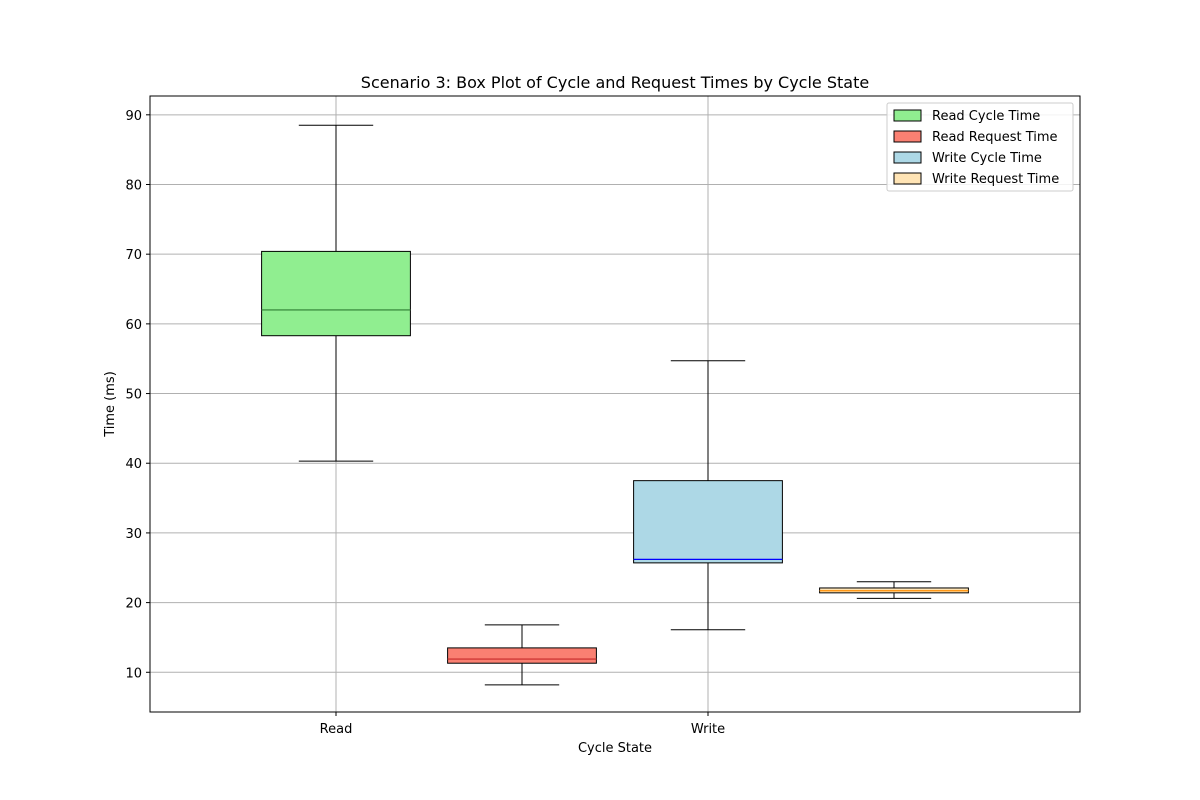 The height and width of the screenshot is (800, 1200). Describe the element at coordinates (133, 255) in the screenshot. I see `y-tick-label: 70` at that location.